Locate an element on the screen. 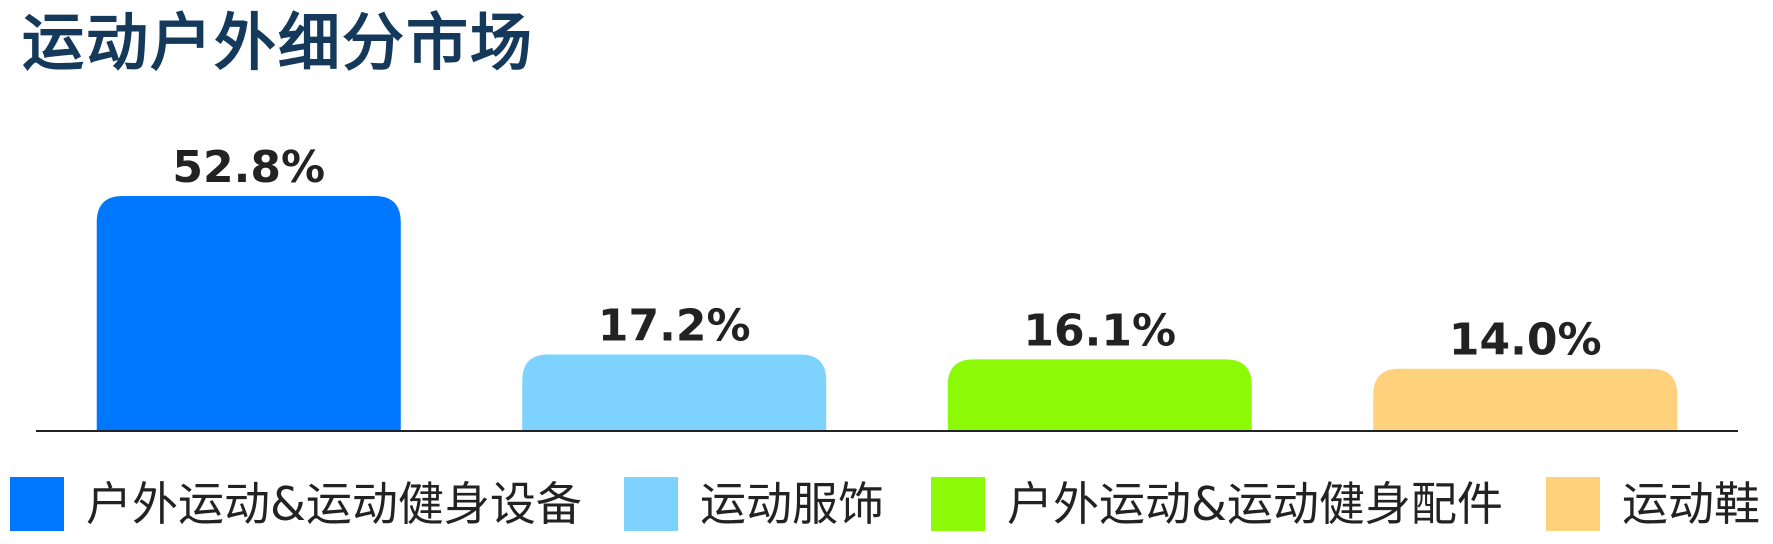 The width and height of the screenshot is (1773, 544). data-label: 14.0% is located at coordinates (1525, 340).